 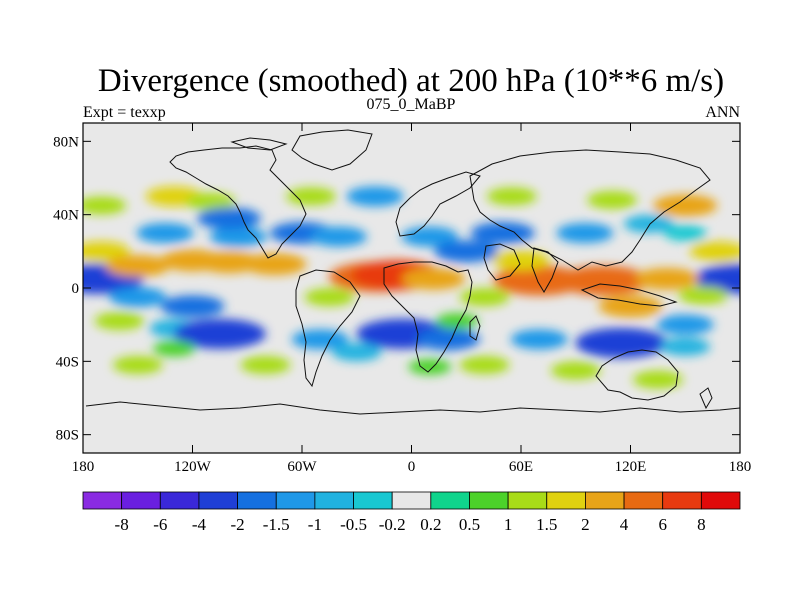 What do you see at coordinates (701, 524) in the screenshot?
I see `colorbar-label: 8` at bounding box center [701, 524].